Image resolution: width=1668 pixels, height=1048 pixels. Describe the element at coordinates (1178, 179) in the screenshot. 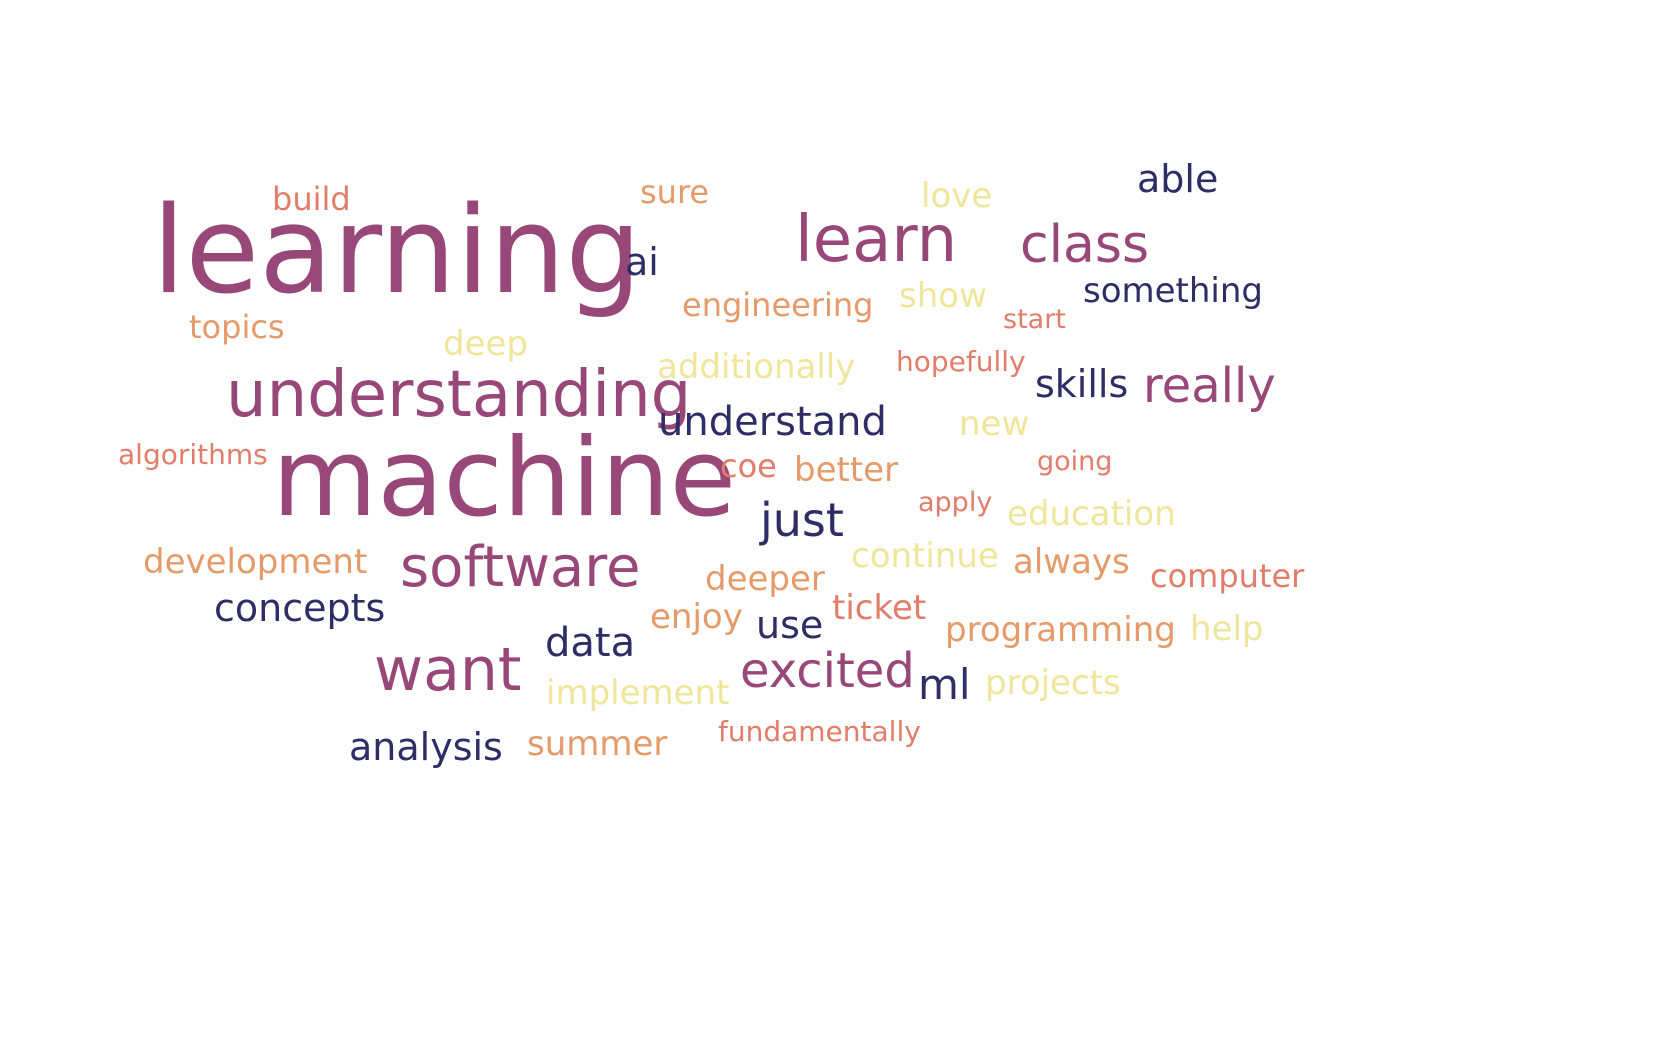

I see `word-able: able` at that location.